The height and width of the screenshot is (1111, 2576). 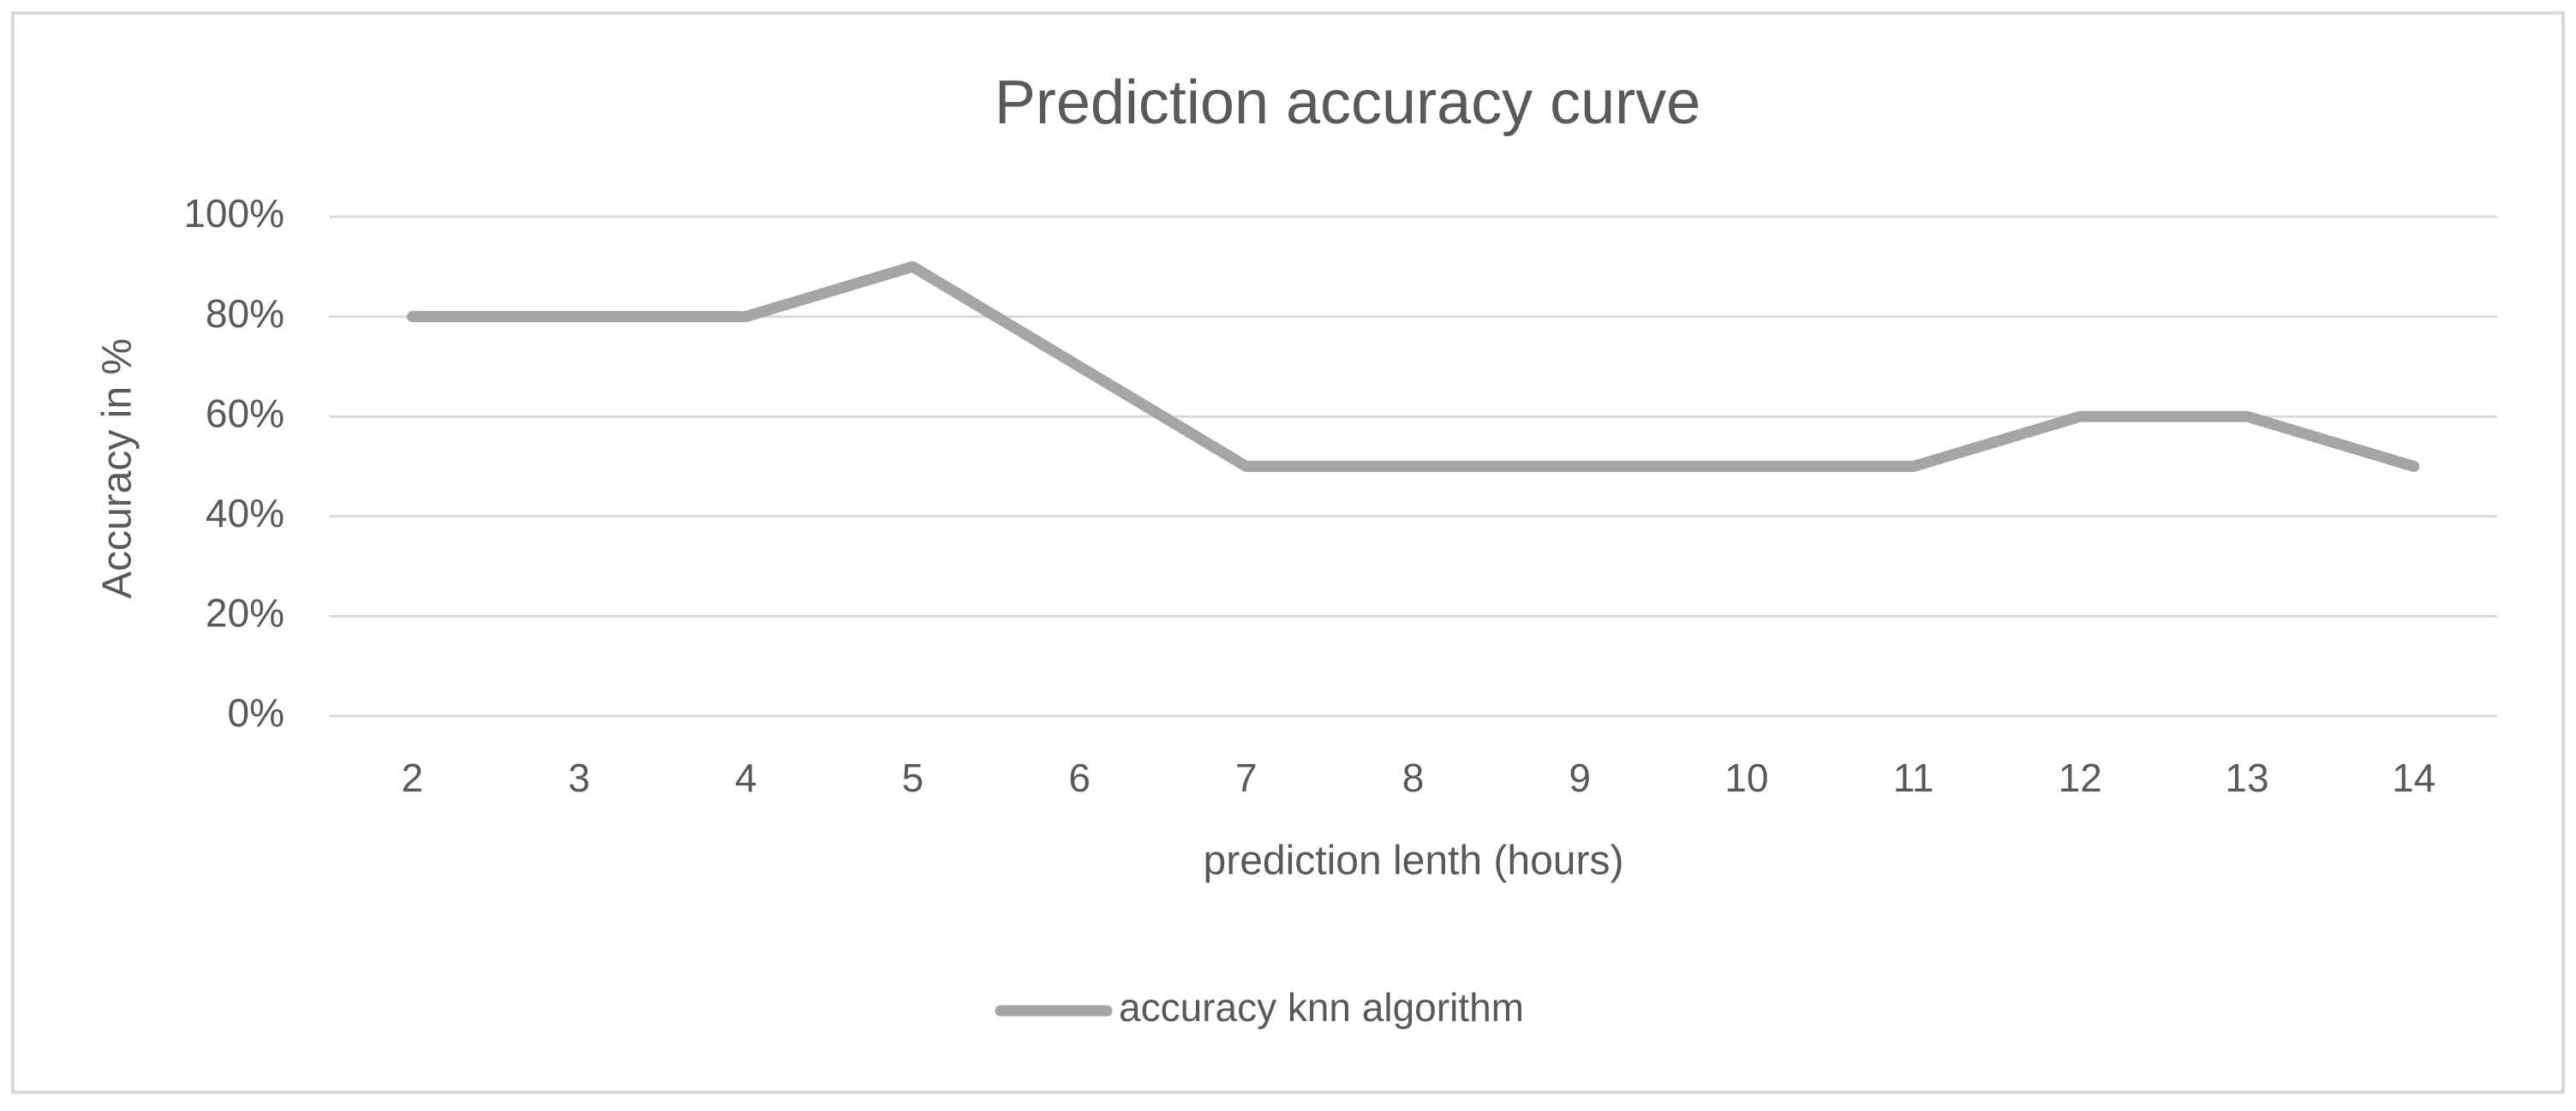 What do you see at coordinates (2080, 778) in the screenshot?
I see `x-tick-label: 12` at bounding box center [2080, 778].